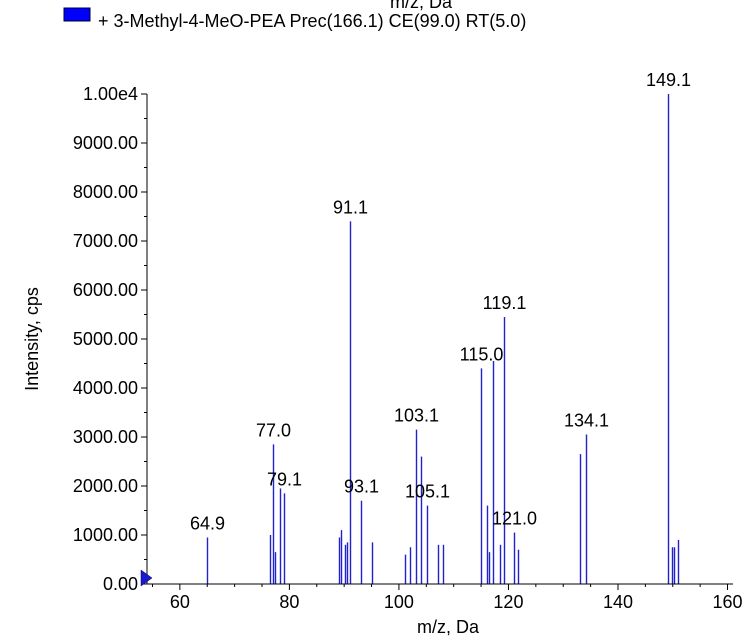 The image size is (749, 641). I want to click on y-axis-label: Intensity, cps, so click(32, 339).